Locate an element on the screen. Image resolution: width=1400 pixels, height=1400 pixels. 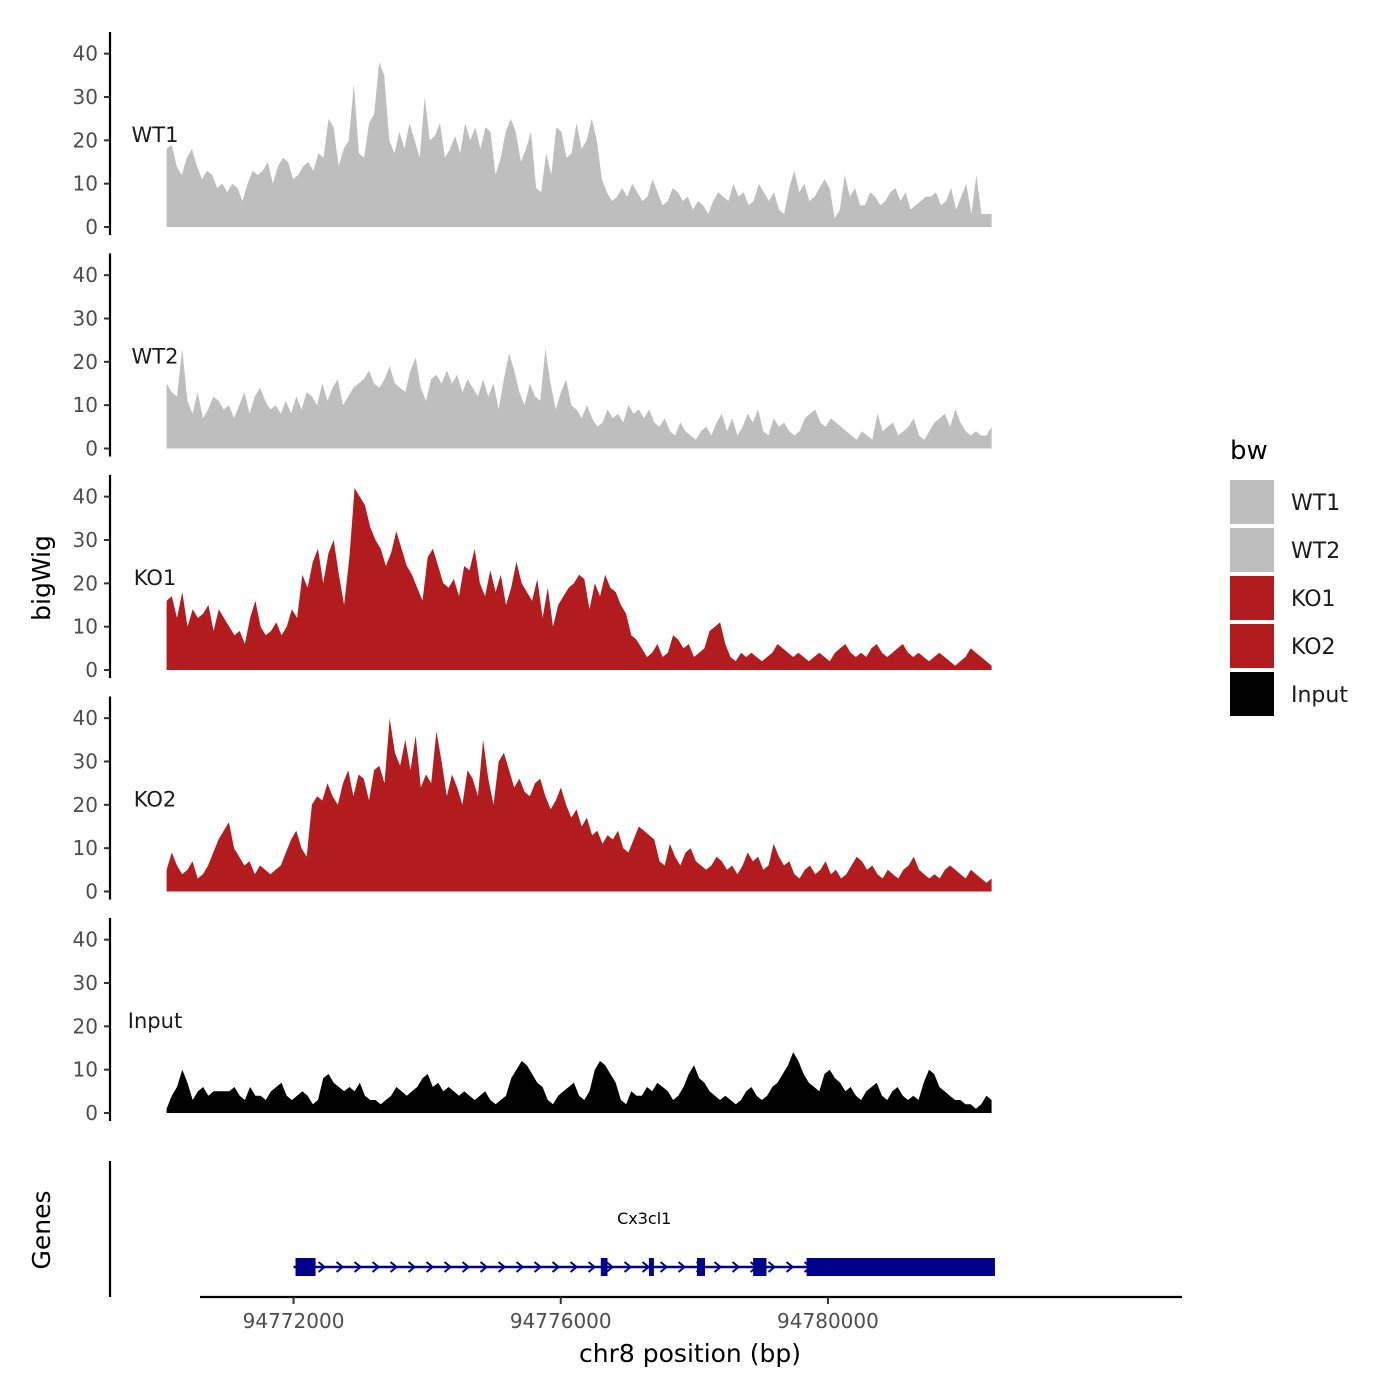
y-axis-title: bigWig is located at coordinates (41, 578).